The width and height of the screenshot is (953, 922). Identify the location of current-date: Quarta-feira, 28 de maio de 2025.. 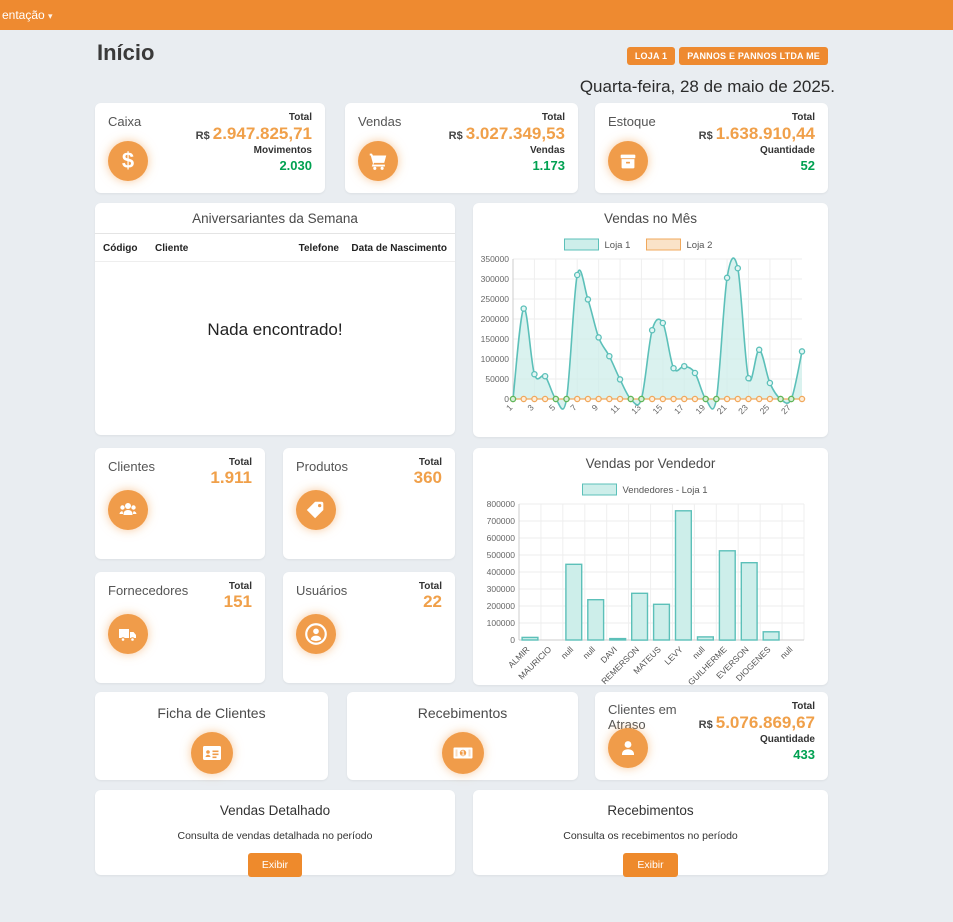
(707, 86).